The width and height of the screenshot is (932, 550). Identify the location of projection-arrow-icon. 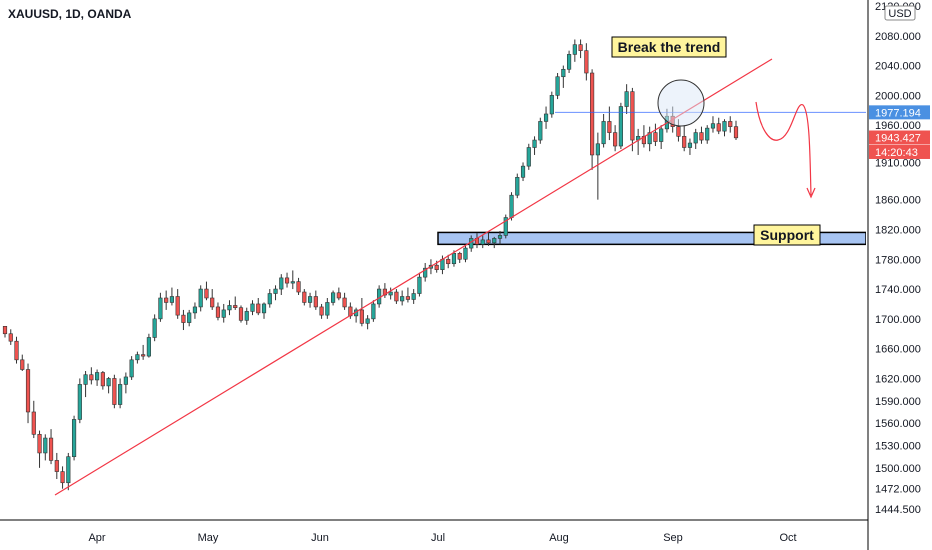
(811, 193).